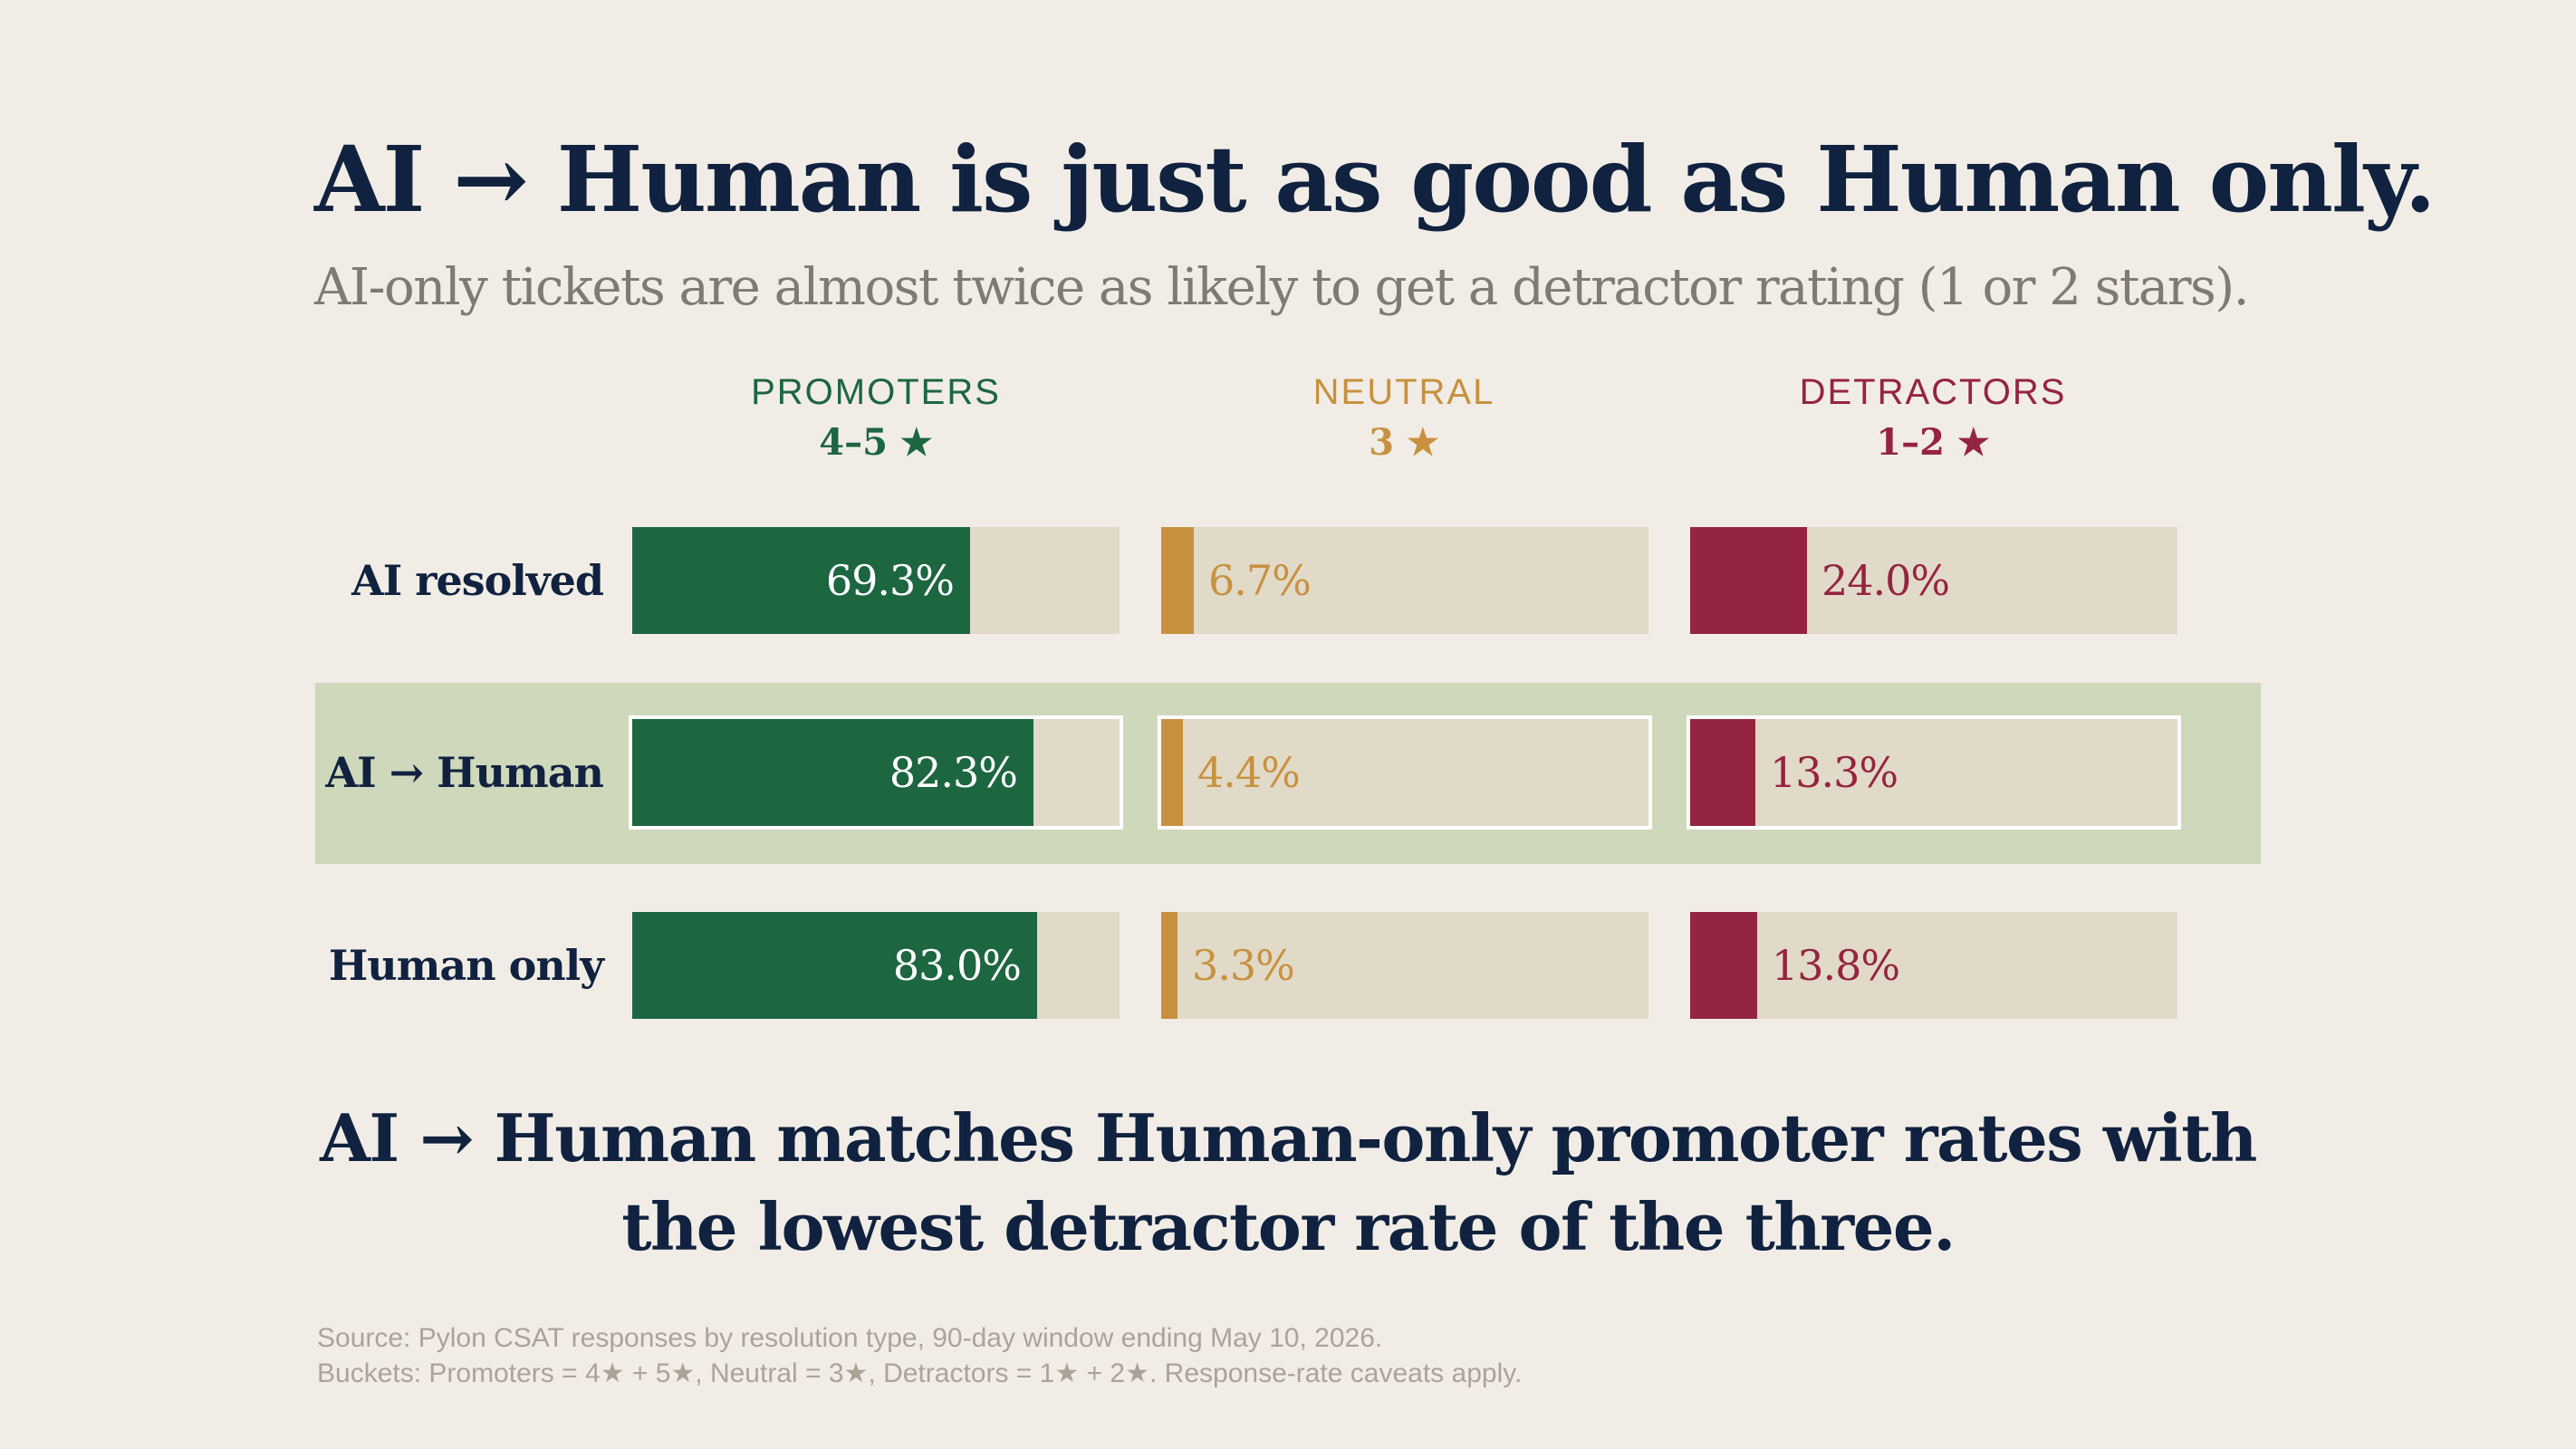  I want to click on bar-value-label: 4.4%, so click(1249, 772).